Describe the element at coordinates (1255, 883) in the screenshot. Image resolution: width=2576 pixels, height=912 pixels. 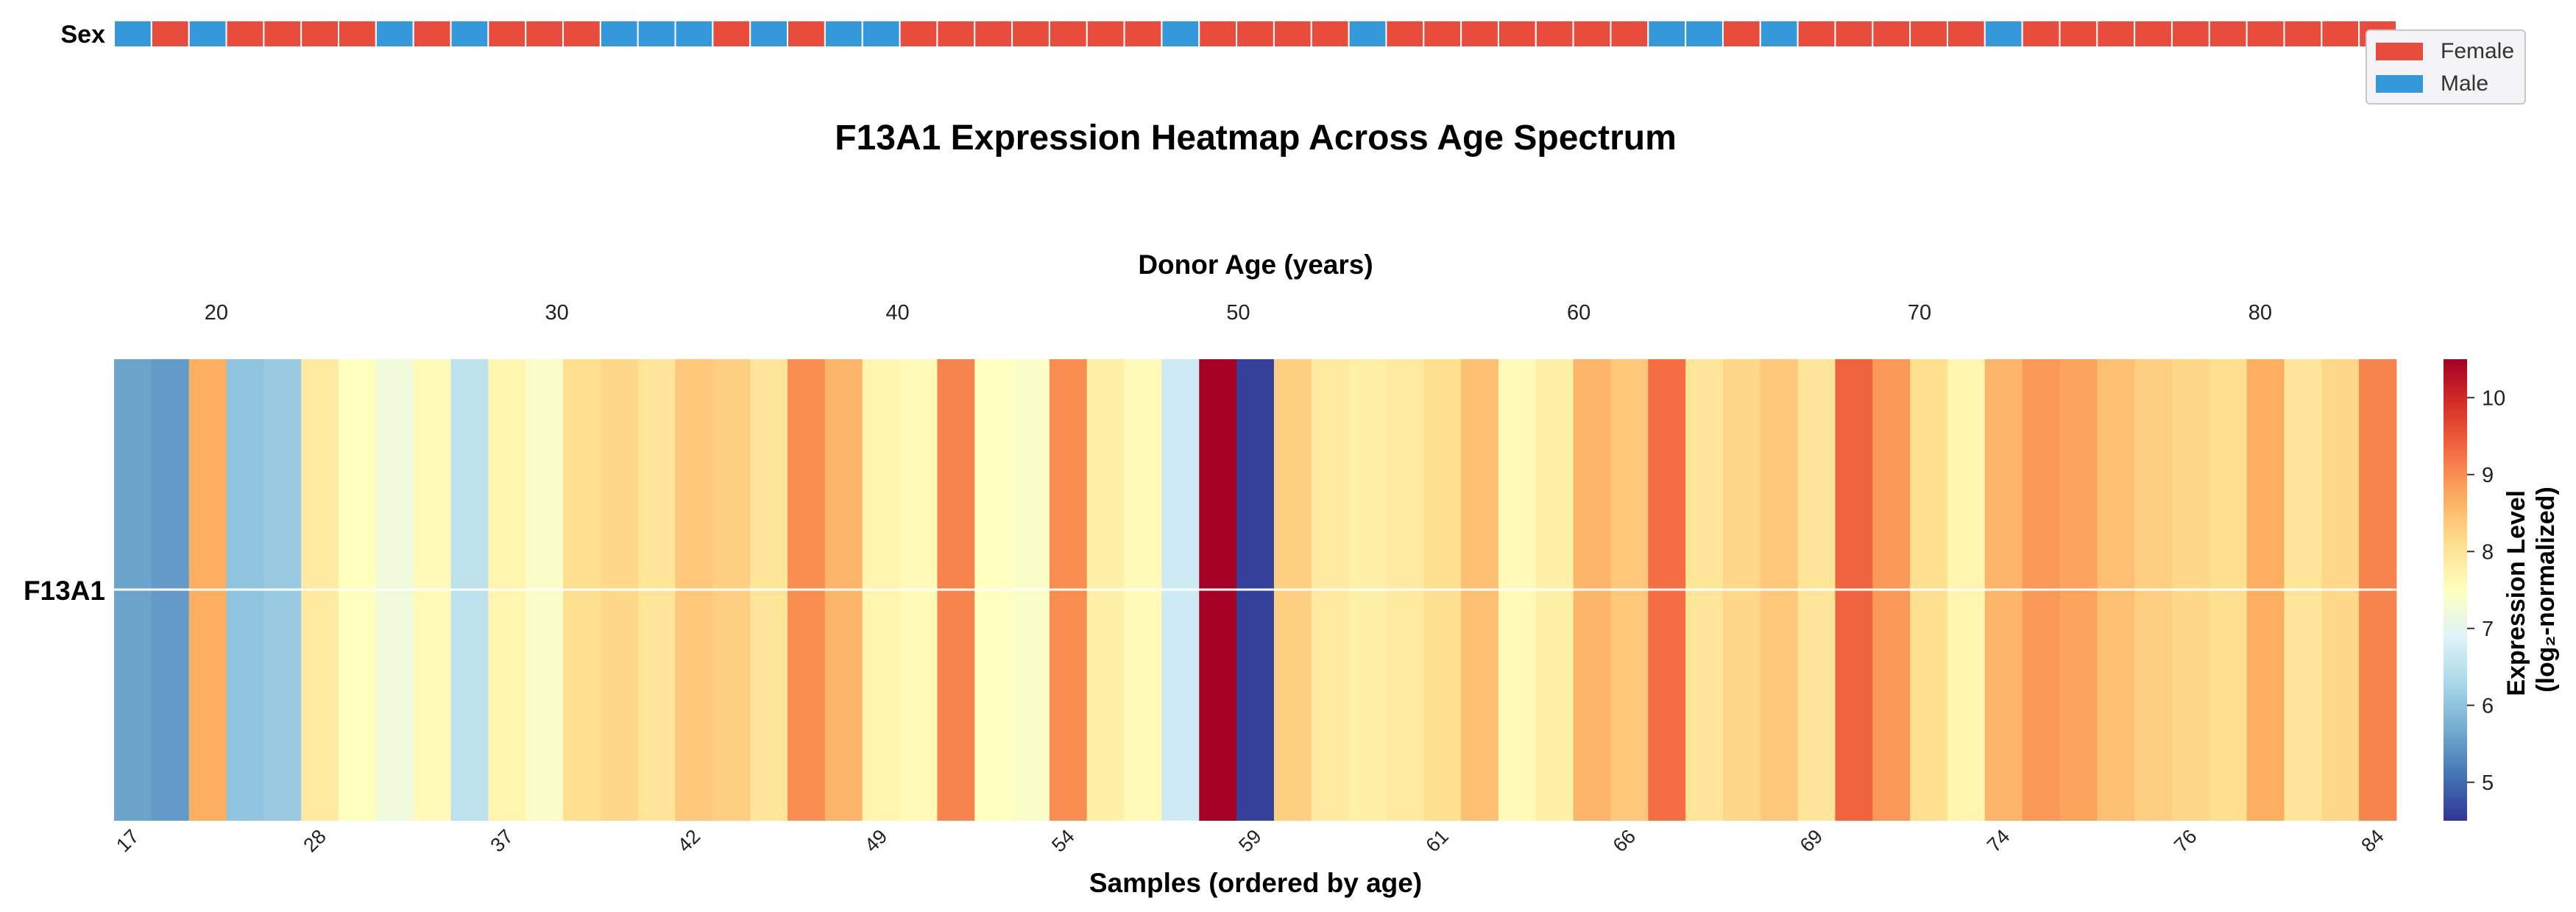
I see `x-axis-label: Samples (ordered by age)` at that location.